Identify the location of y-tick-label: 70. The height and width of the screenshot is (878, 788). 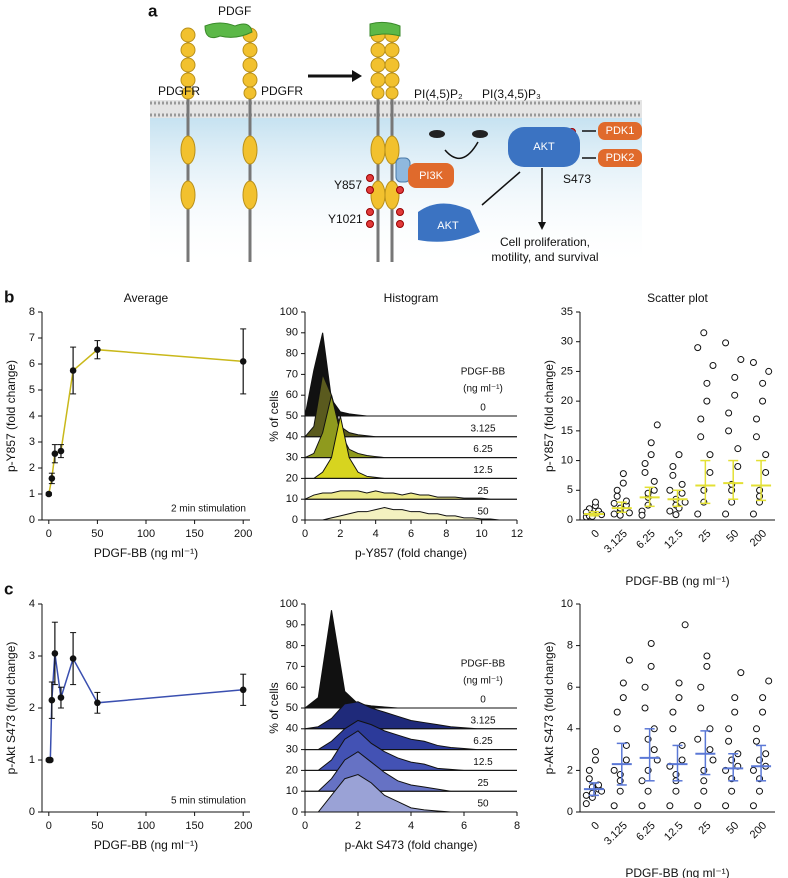
(292, 666).